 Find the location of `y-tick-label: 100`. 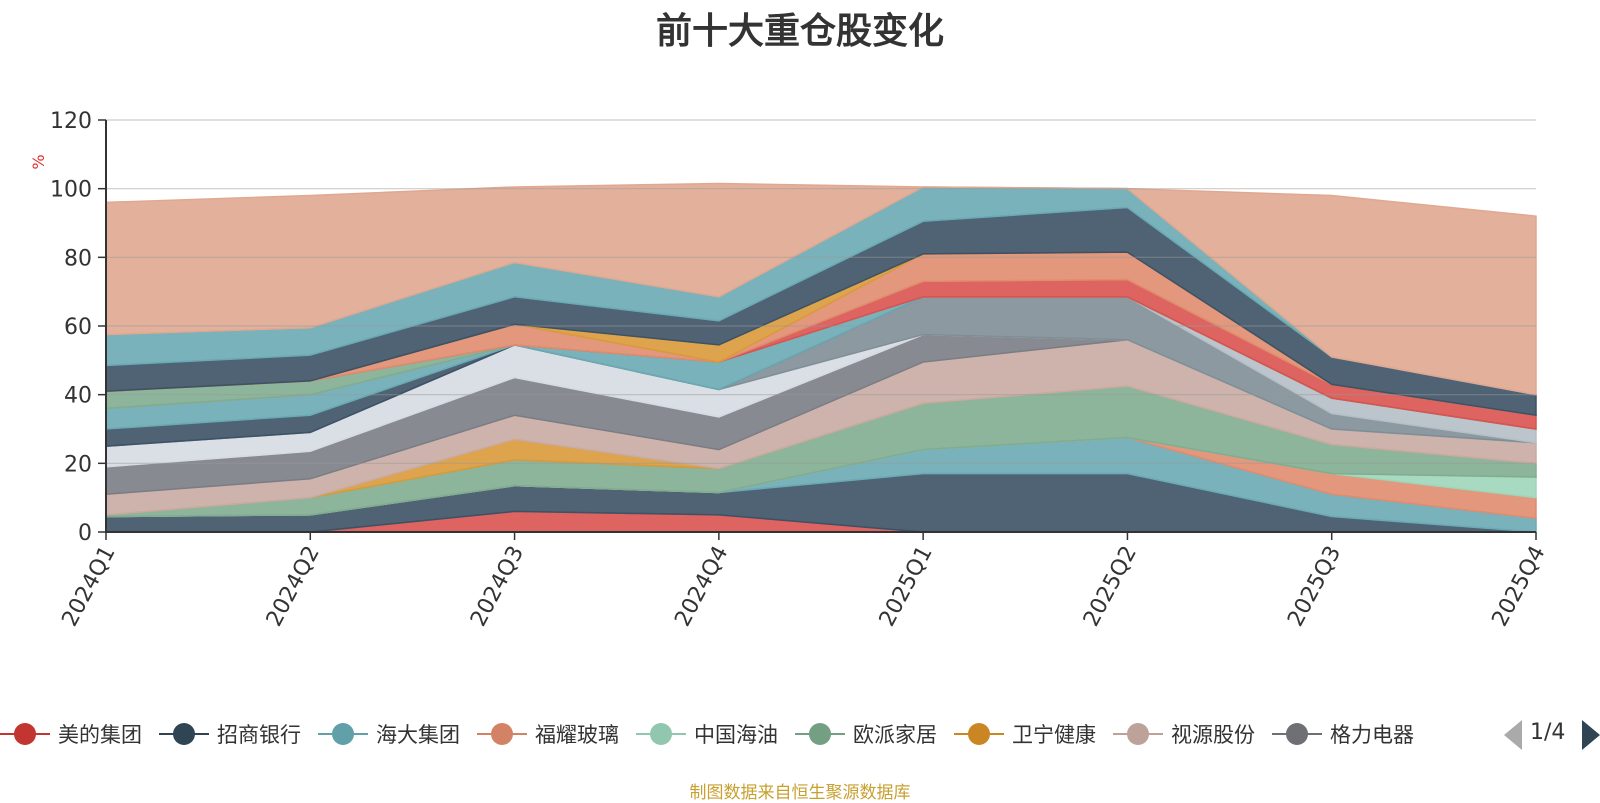

y-tick-label: 100 is located at coordinates (71, 190).